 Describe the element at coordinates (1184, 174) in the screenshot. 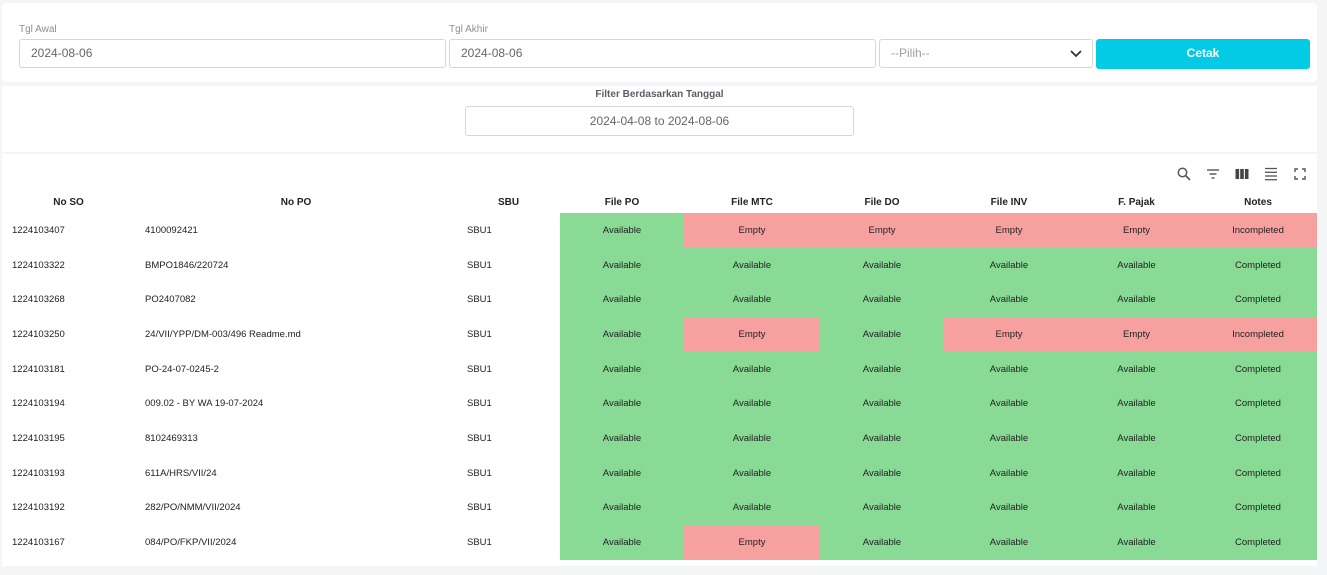

I see `search-icon` at that location.